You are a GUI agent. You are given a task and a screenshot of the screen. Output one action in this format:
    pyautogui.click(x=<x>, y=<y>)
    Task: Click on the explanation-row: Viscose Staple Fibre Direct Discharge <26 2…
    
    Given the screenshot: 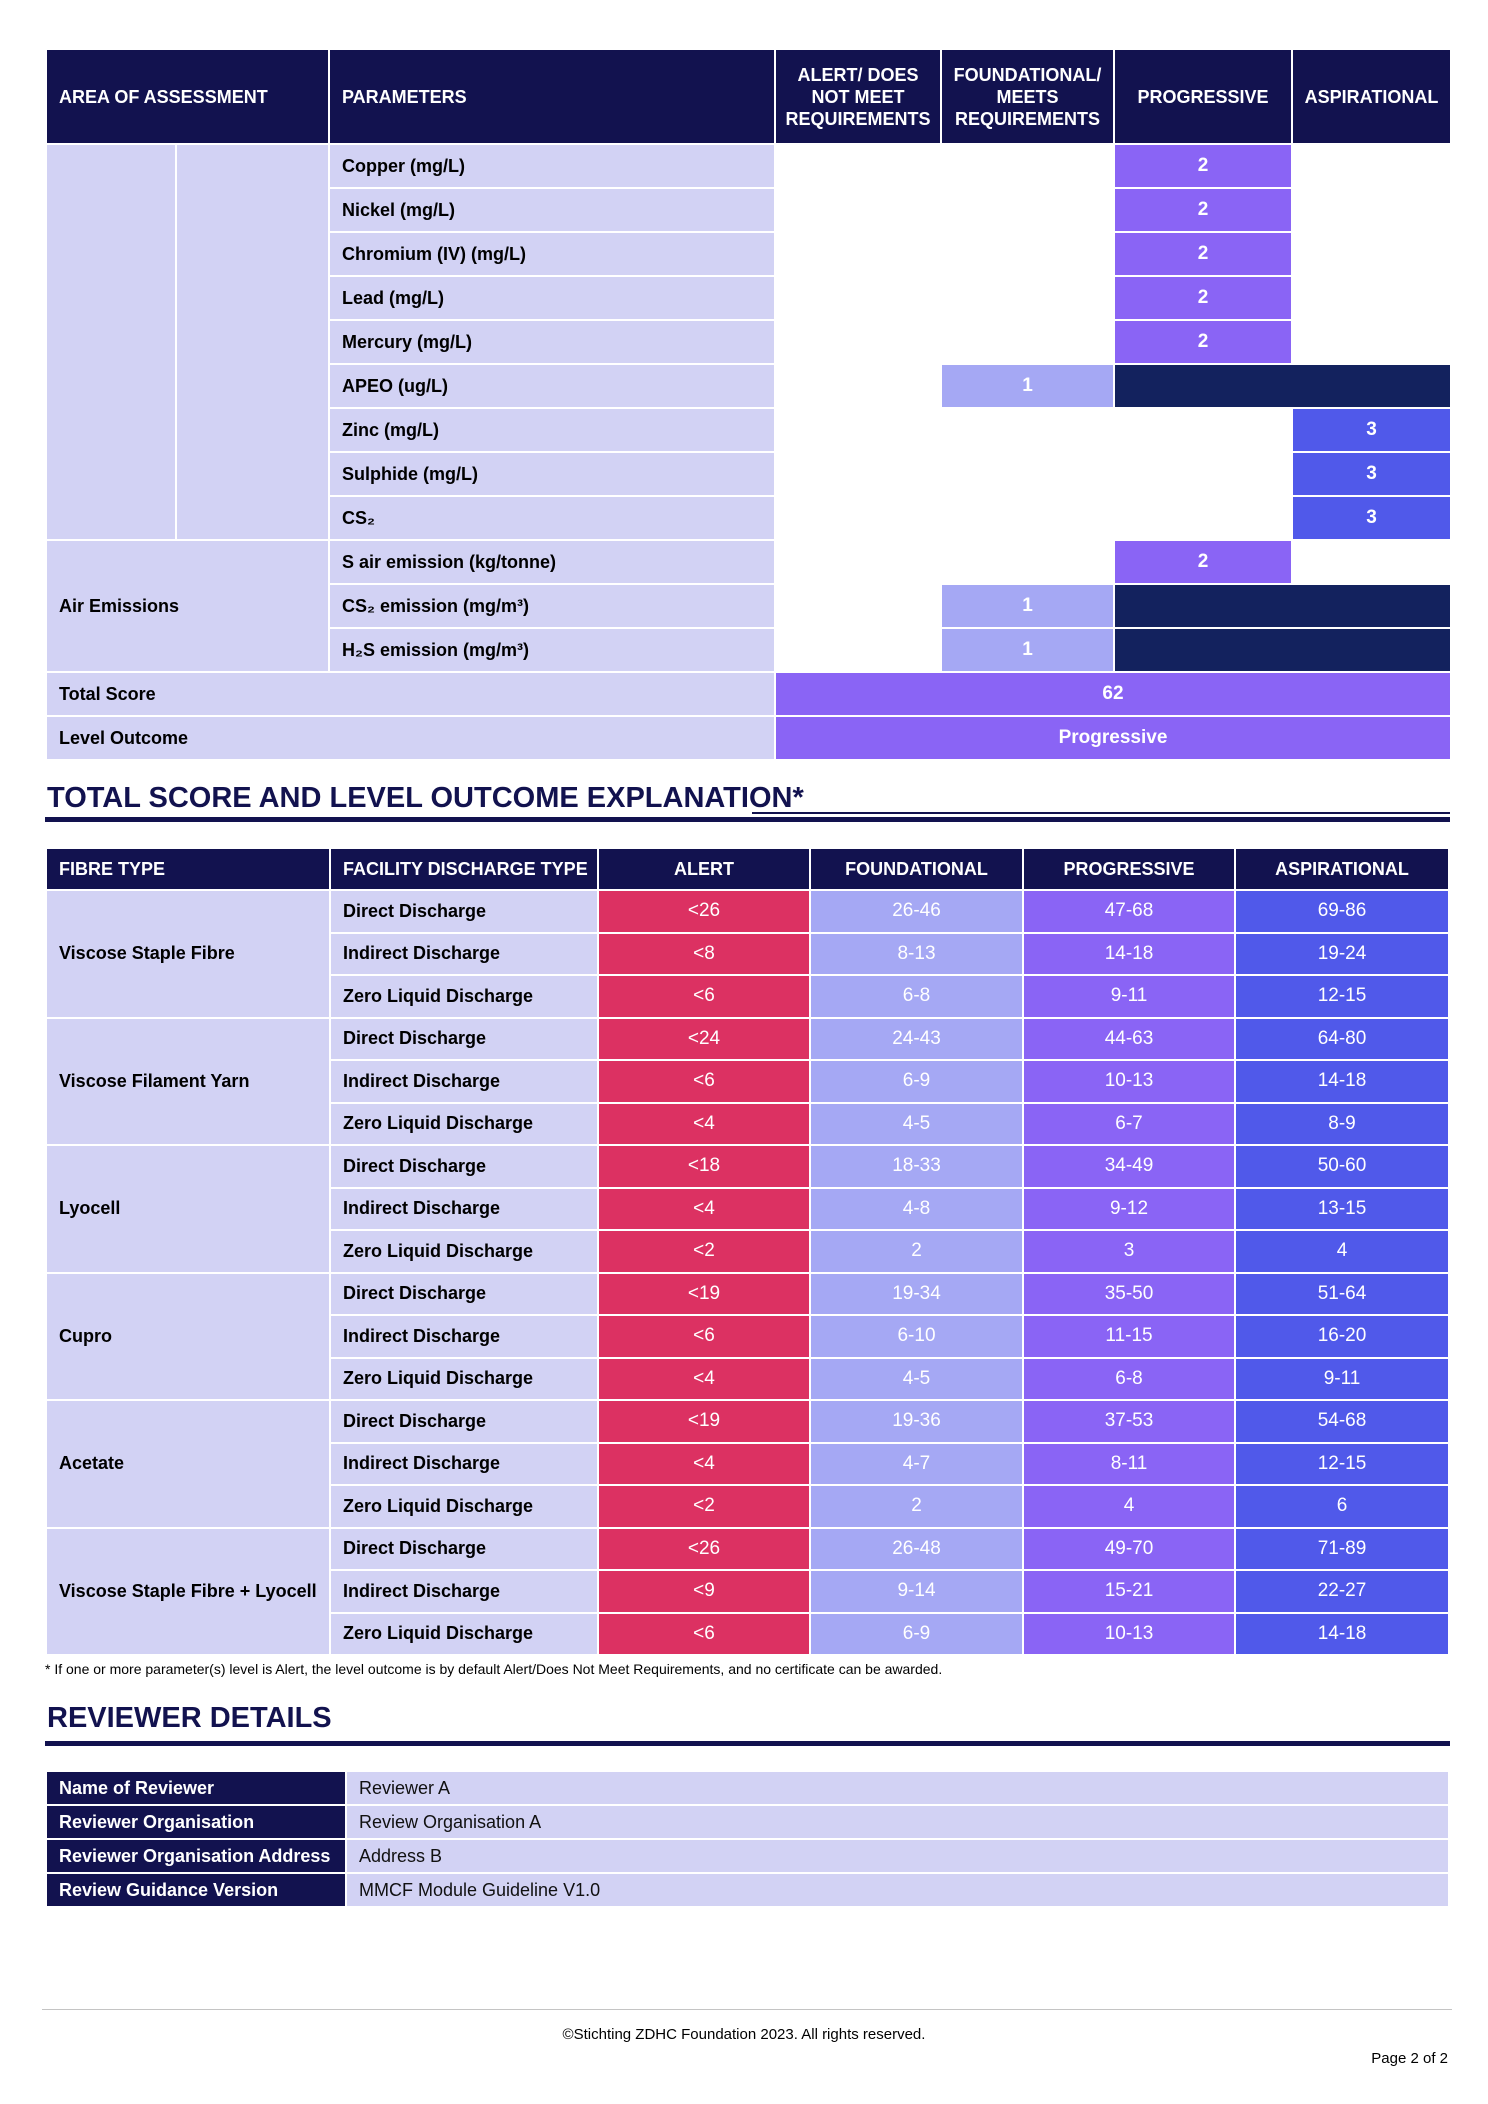 What is the action you would take?
    pyautogui.click(x=747, y=954)
    